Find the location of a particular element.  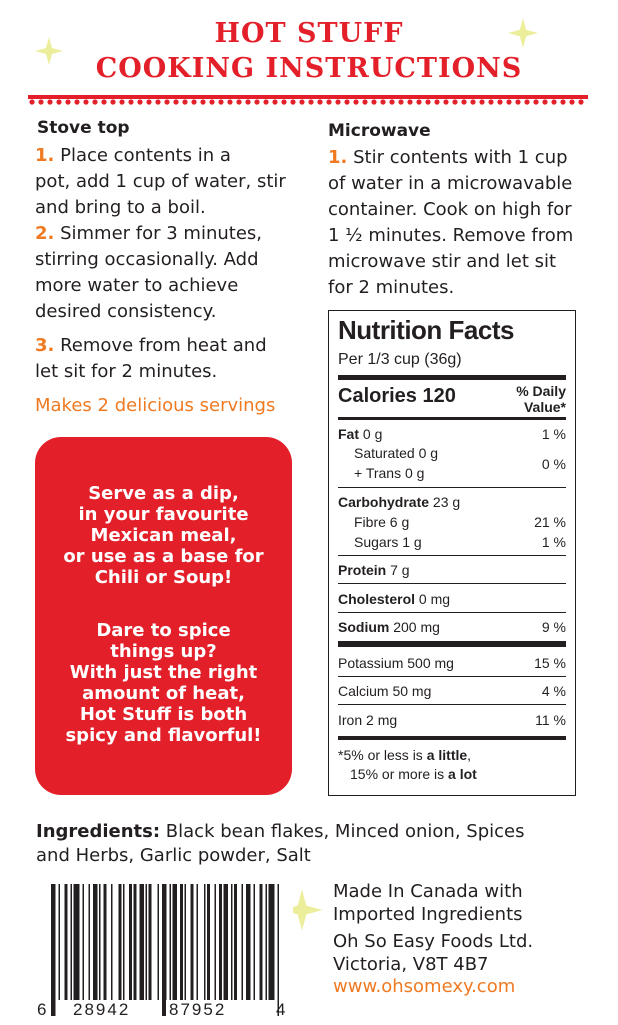

step-text: Simmer for 3 minutes, is located at coordinates (158, 233).